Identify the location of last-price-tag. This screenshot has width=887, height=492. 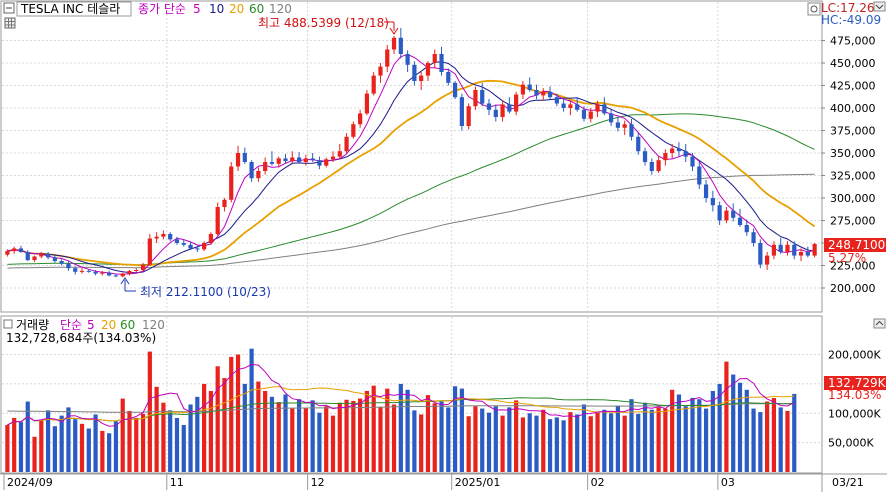
(855, 245).